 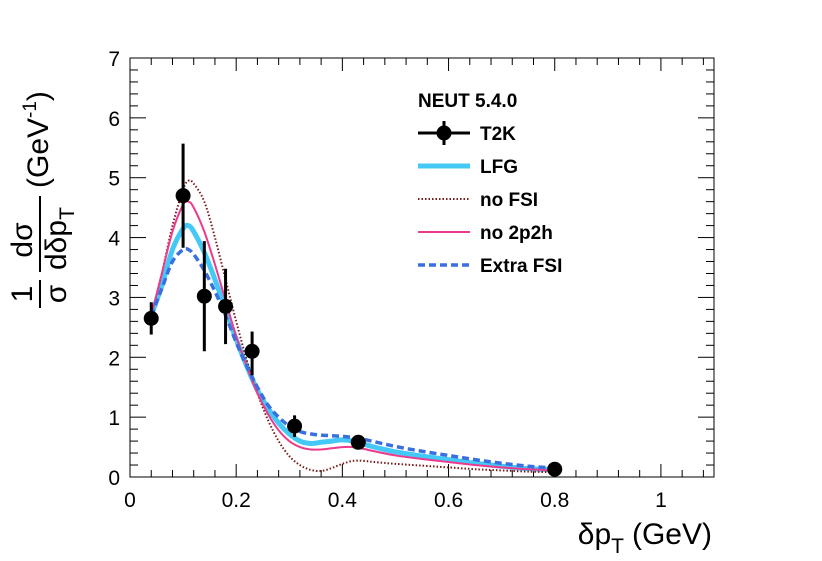 I want to click on x-tick-label: 1, so click(x=661, y=500).